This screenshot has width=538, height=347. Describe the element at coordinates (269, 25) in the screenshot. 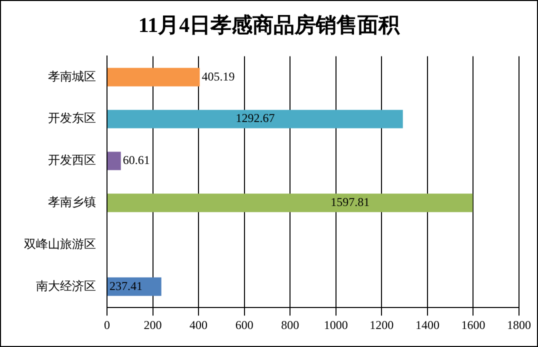

I see `chart-title: 11月4日孝感商品房销售面积` at that location.